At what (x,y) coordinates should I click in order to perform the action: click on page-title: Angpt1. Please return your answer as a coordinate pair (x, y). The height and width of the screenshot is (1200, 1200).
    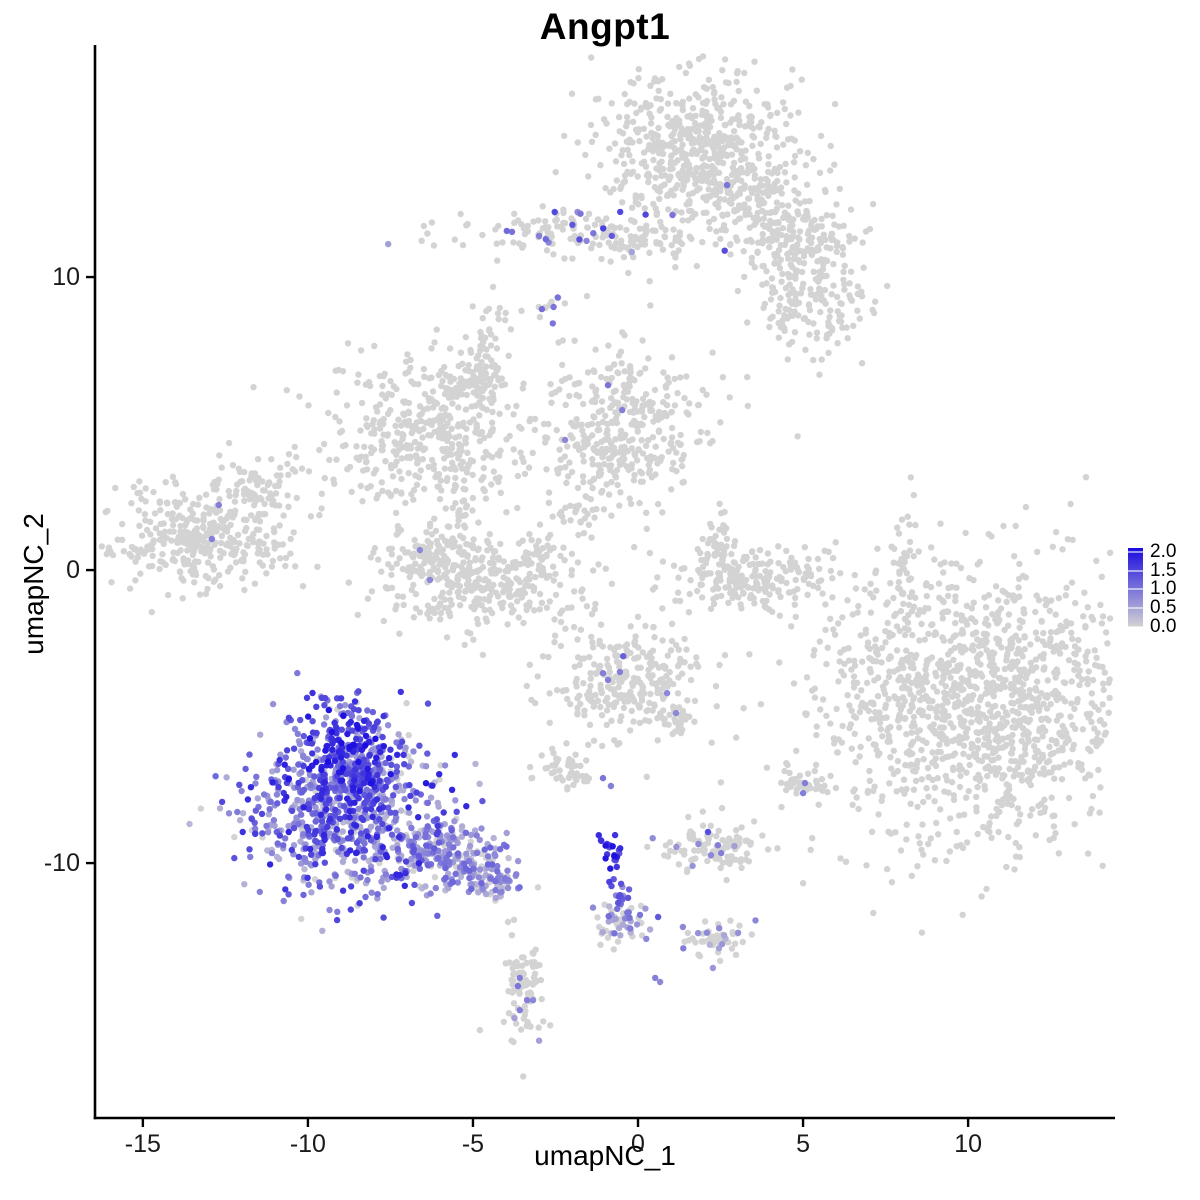
    Looking at the image, I should click on (605, 26).